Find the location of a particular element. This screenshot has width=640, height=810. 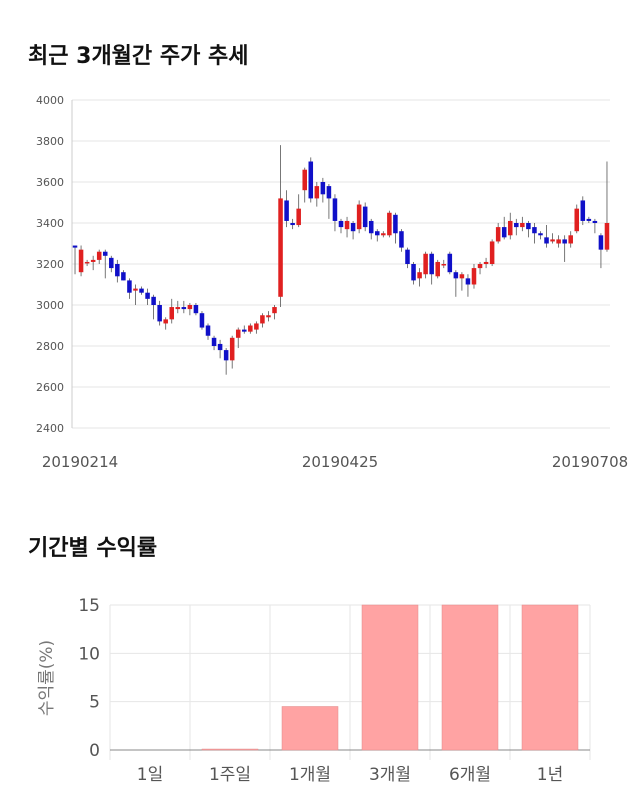

candle-y-axis: 2400 2600 2800 3000 3200 3400 3600 3800 4000 is located at coordinates (50, 264).